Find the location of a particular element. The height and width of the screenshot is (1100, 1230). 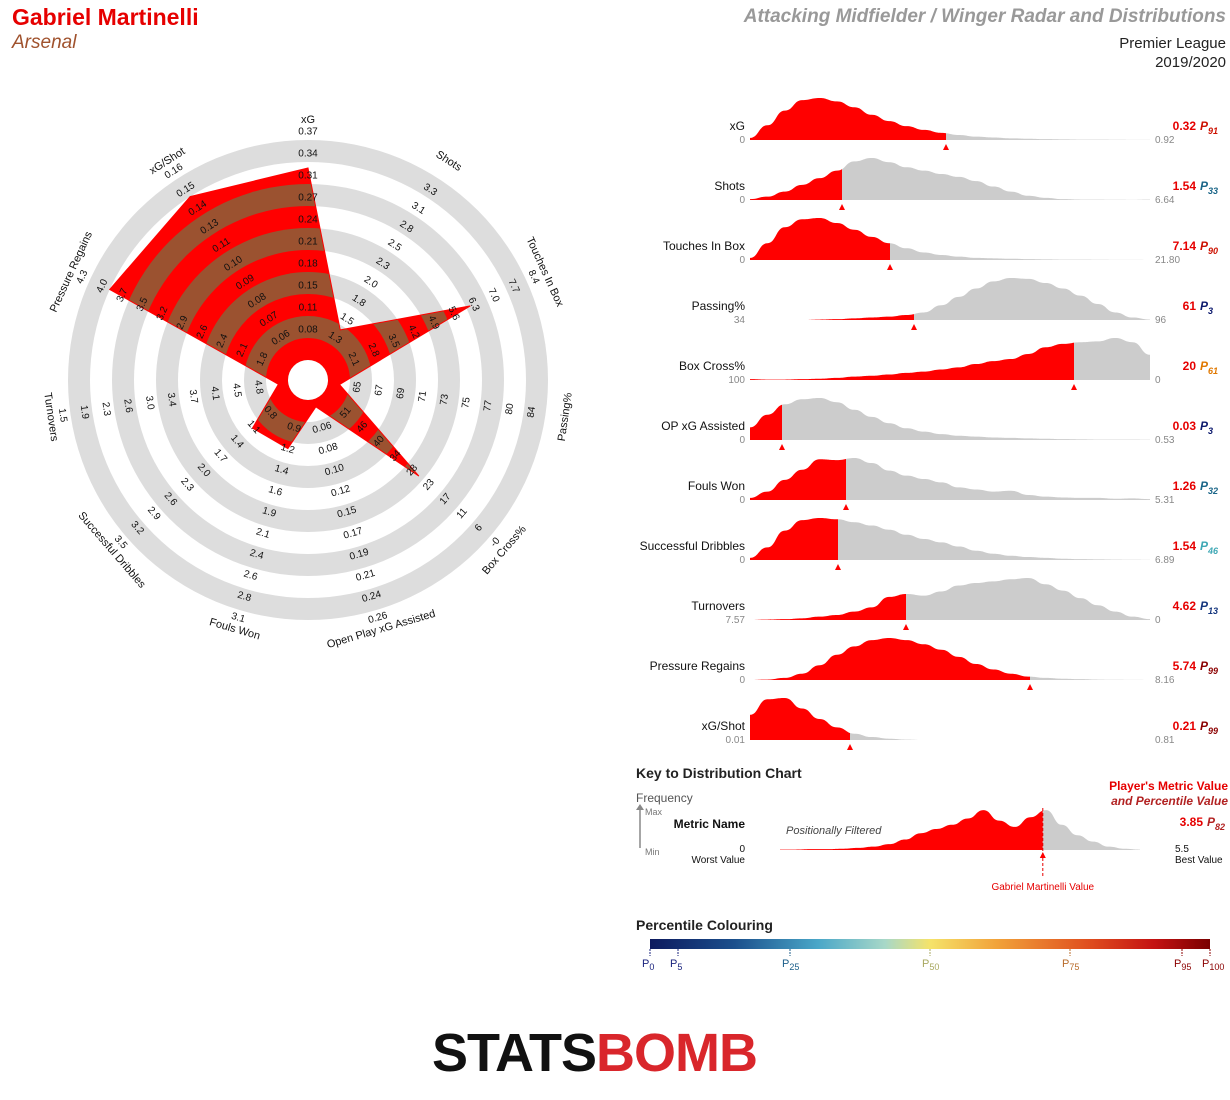

percentile-colouring: Percentile Colouring P0 P5 P25 P50 P75 P95 P100 is located at coordinates (930, 944).